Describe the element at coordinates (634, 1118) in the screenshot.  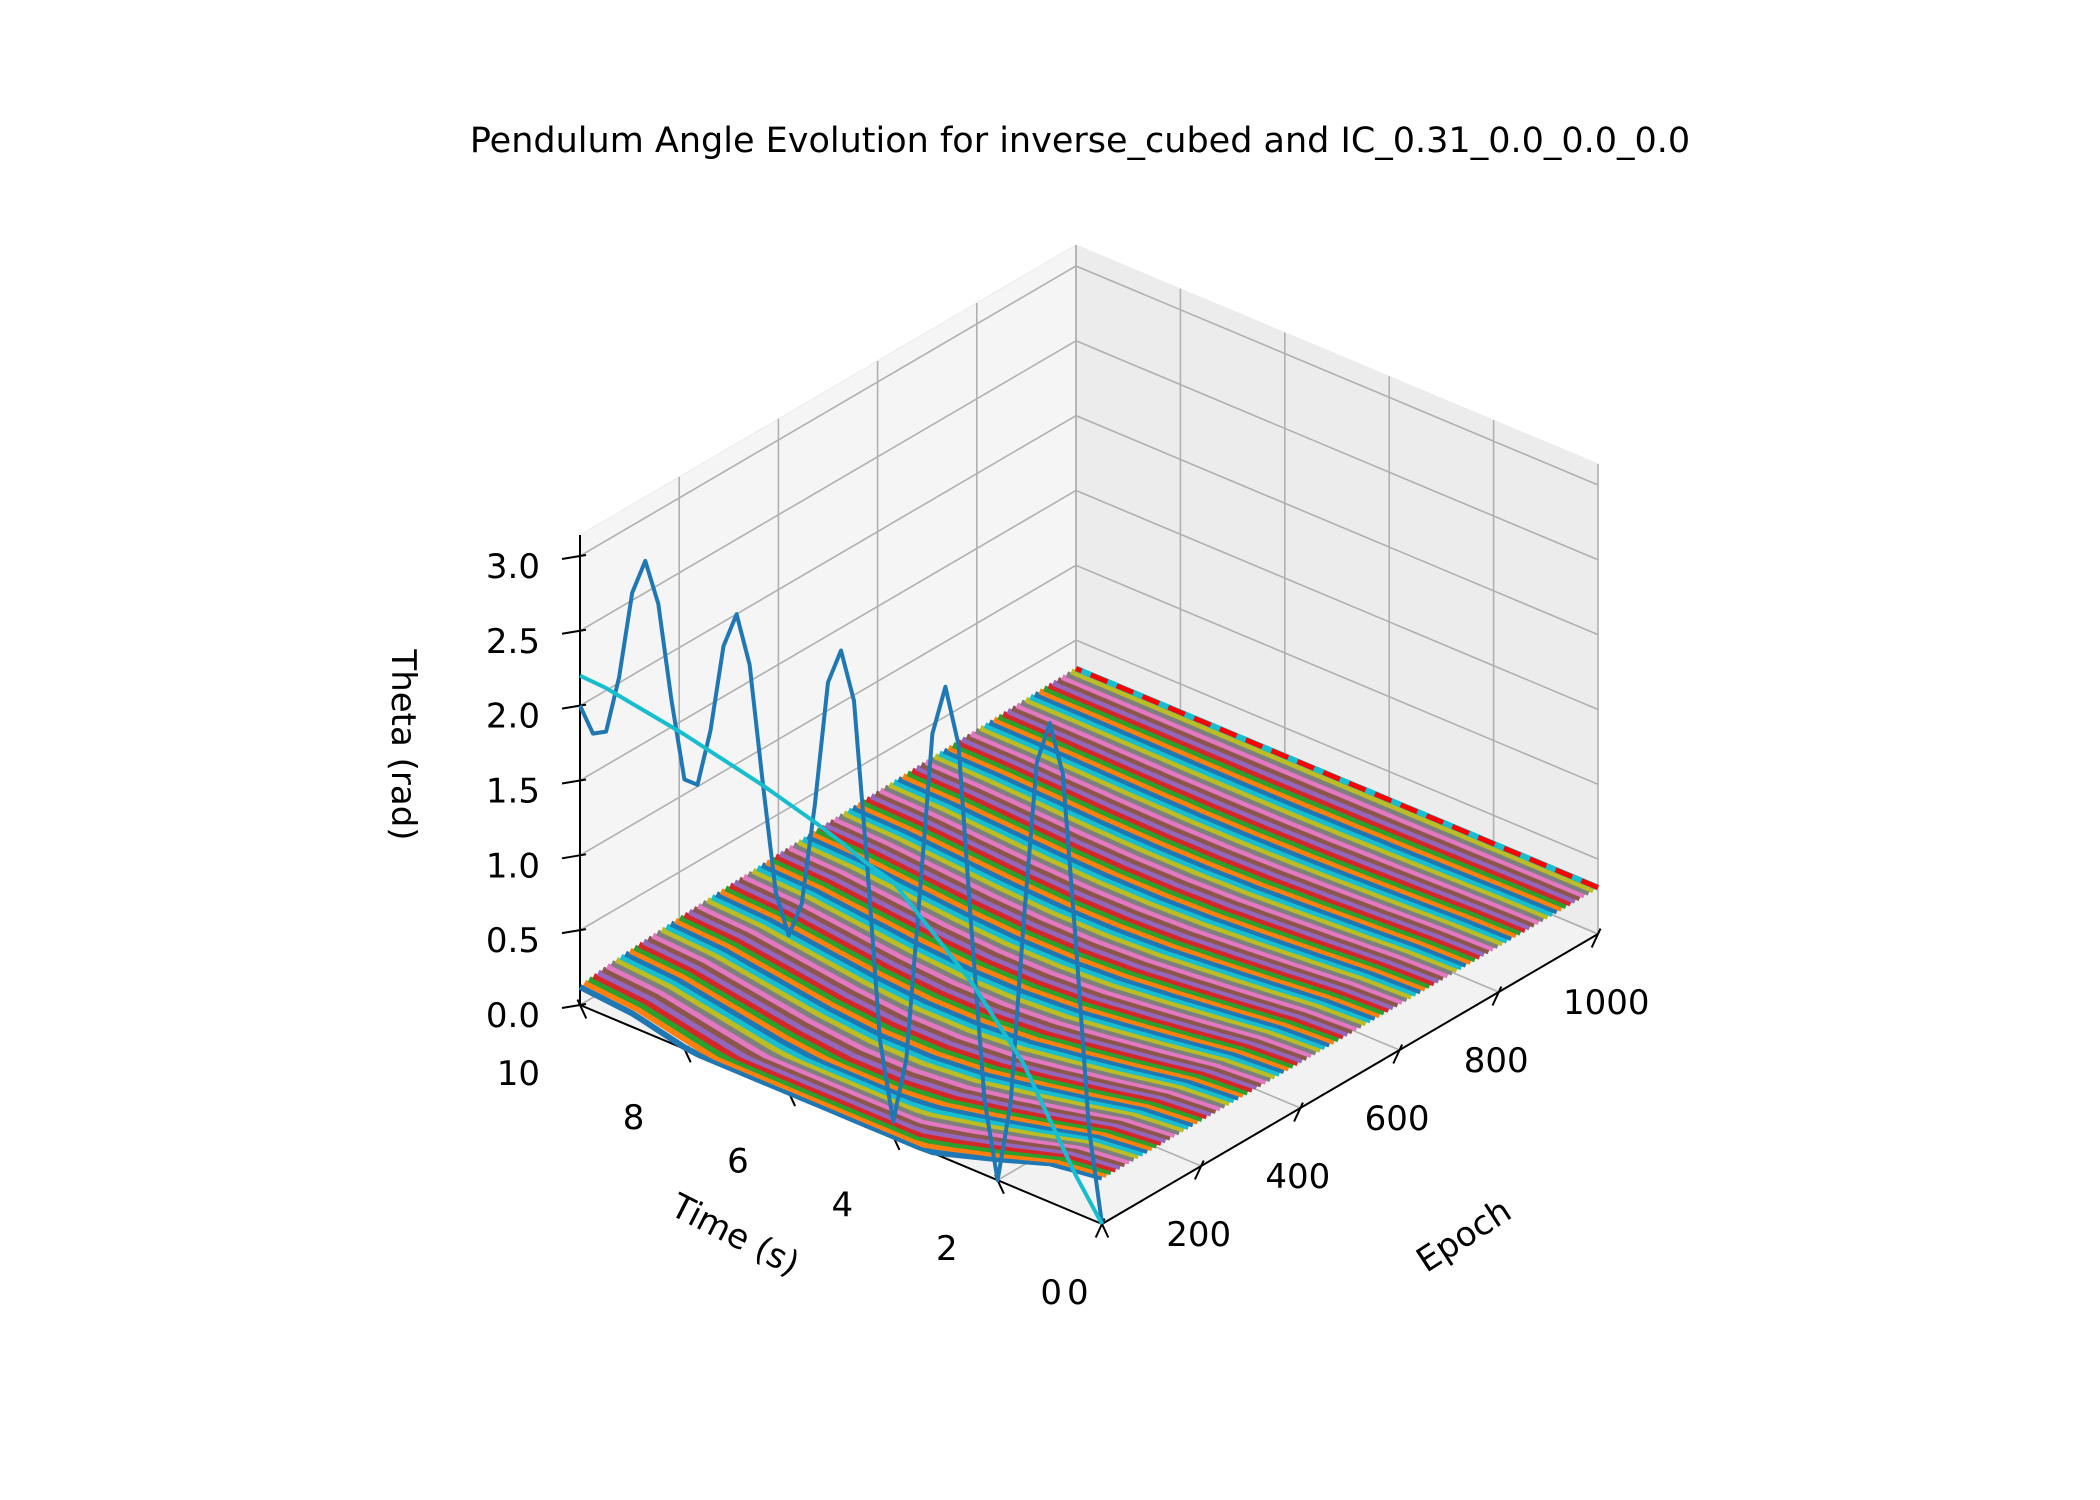
I see `y-tick-label: 8` at that location.